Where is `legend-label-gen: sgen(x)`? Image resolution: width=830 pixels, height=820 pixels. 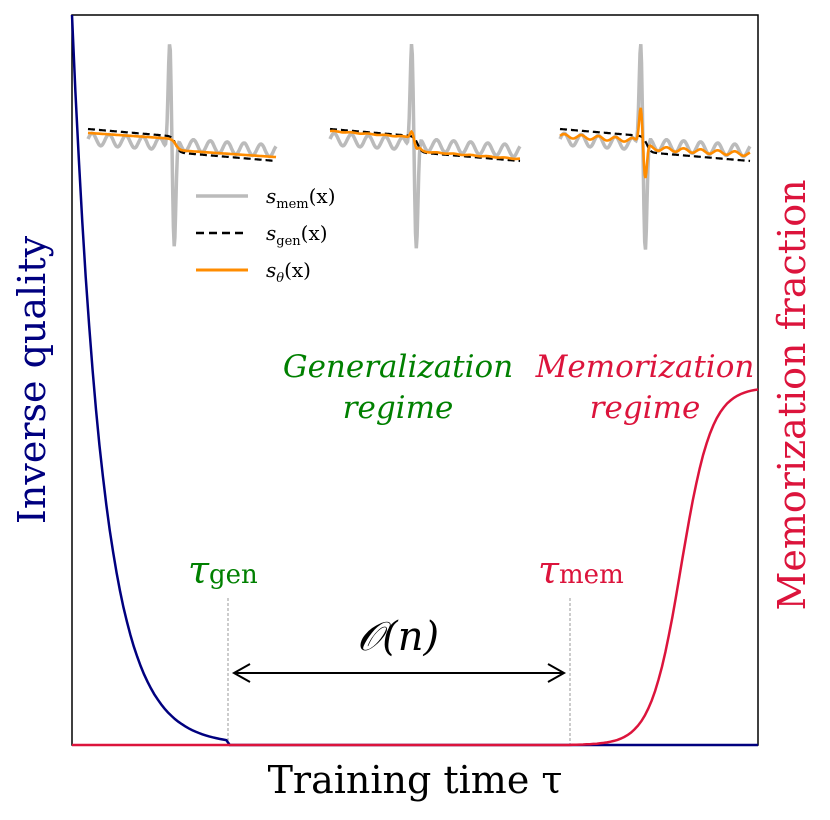 legend-label-gen: sgen(x) is located at coordinates (297, 235).